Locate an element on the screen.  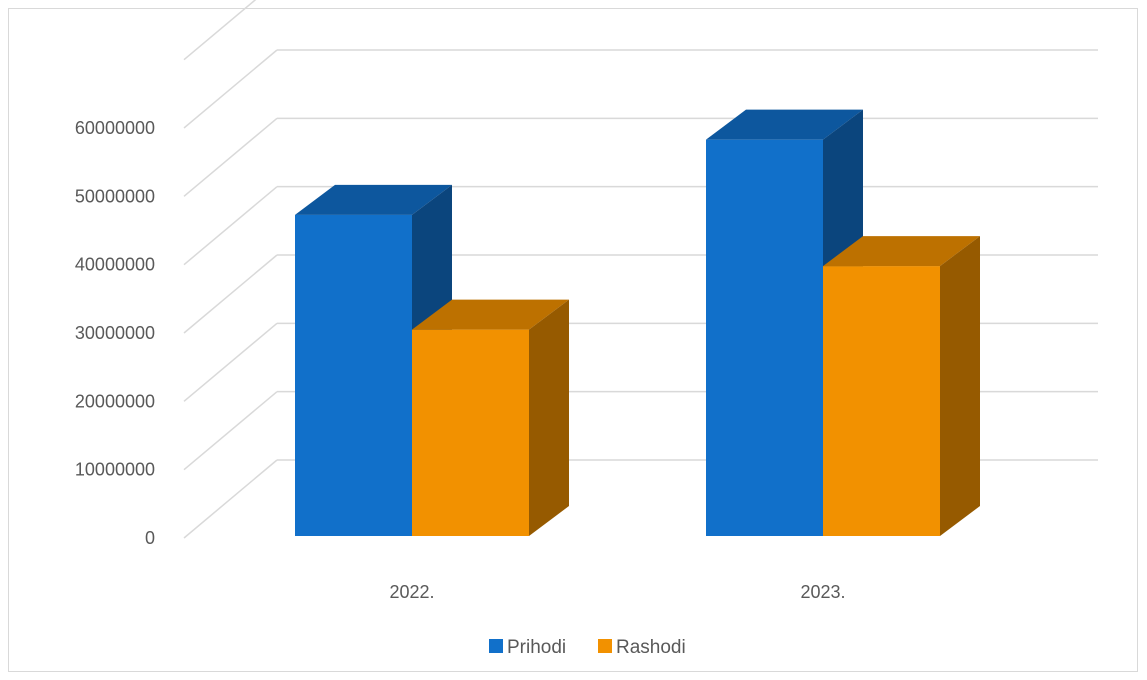
y-tick-label: 10000000 is located at coordinates (115, 470).